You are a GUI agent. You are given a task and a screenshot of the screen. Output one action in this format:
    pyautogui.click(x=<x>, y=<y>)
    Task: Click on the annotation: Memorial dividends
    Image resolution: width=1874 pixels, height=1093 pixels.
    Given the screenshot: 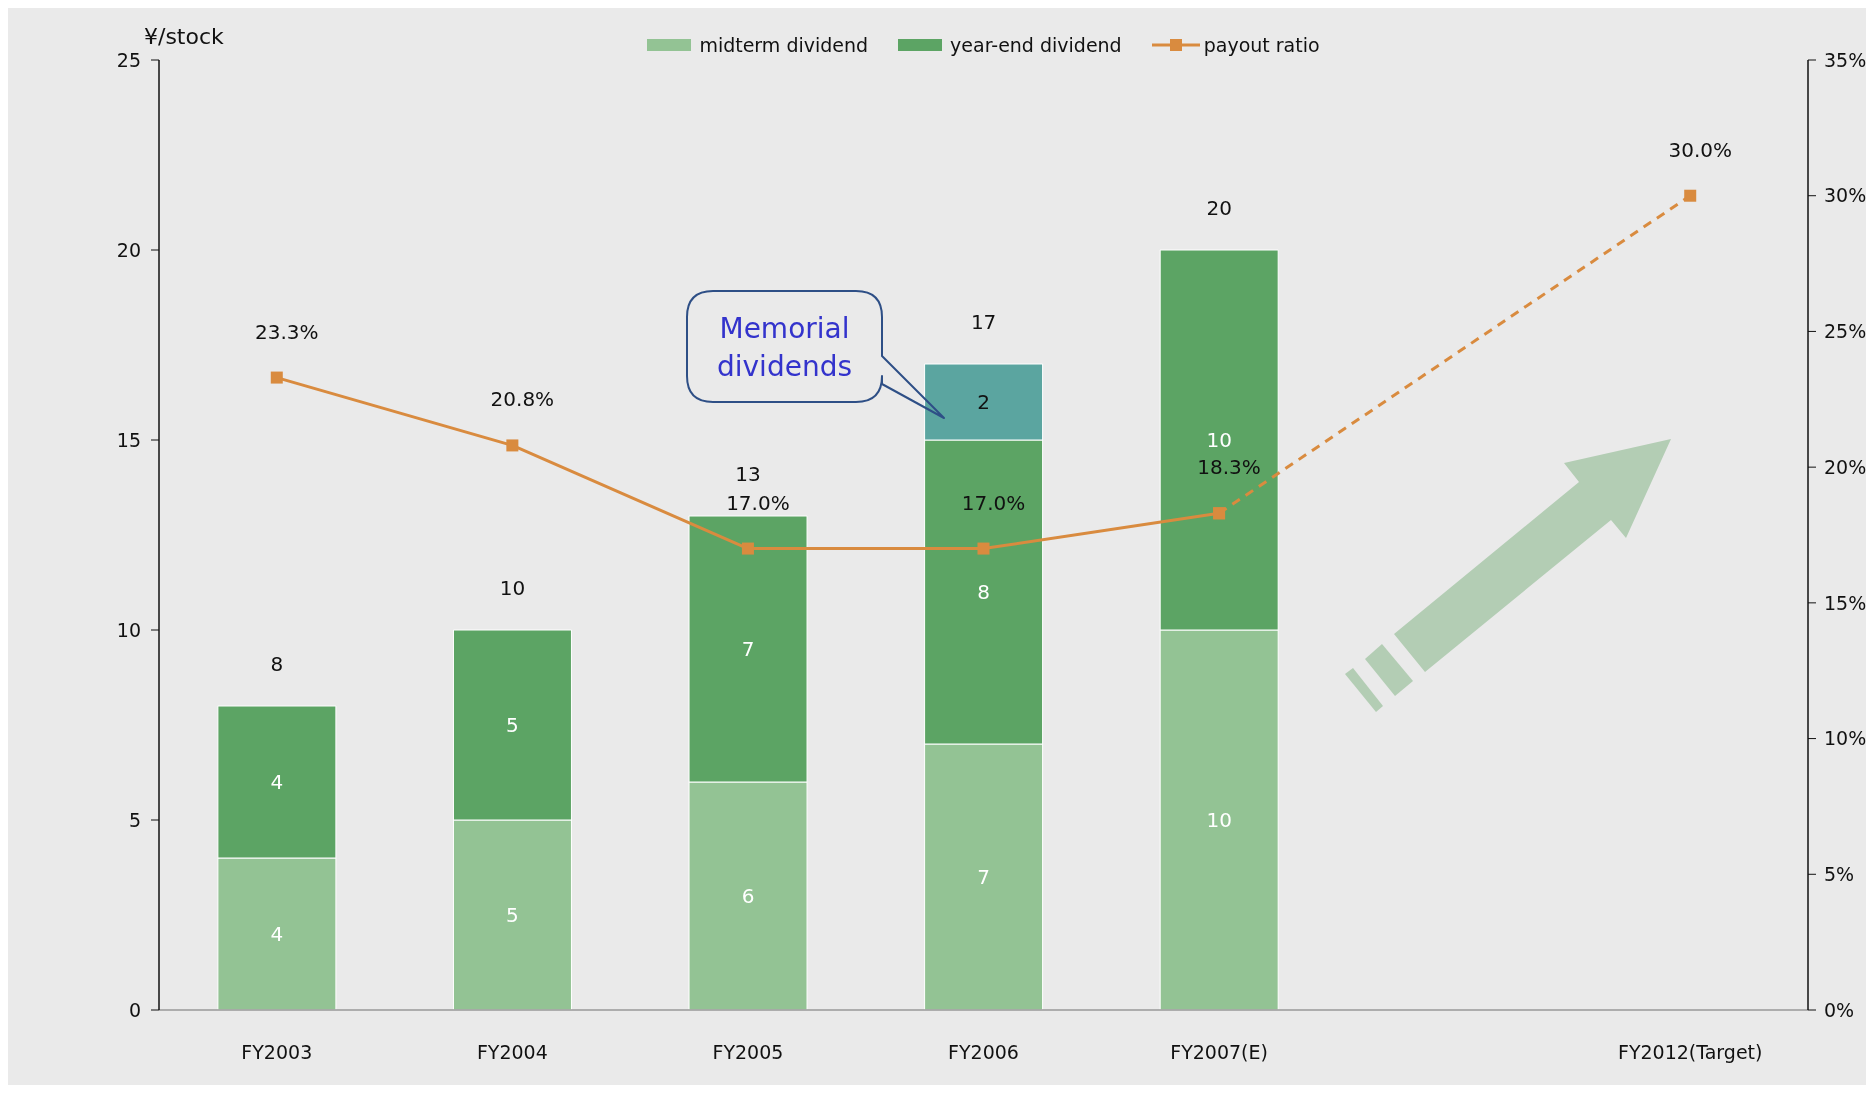 What is the action you would take?
    pyautogui.click(x=784, y=347)
    